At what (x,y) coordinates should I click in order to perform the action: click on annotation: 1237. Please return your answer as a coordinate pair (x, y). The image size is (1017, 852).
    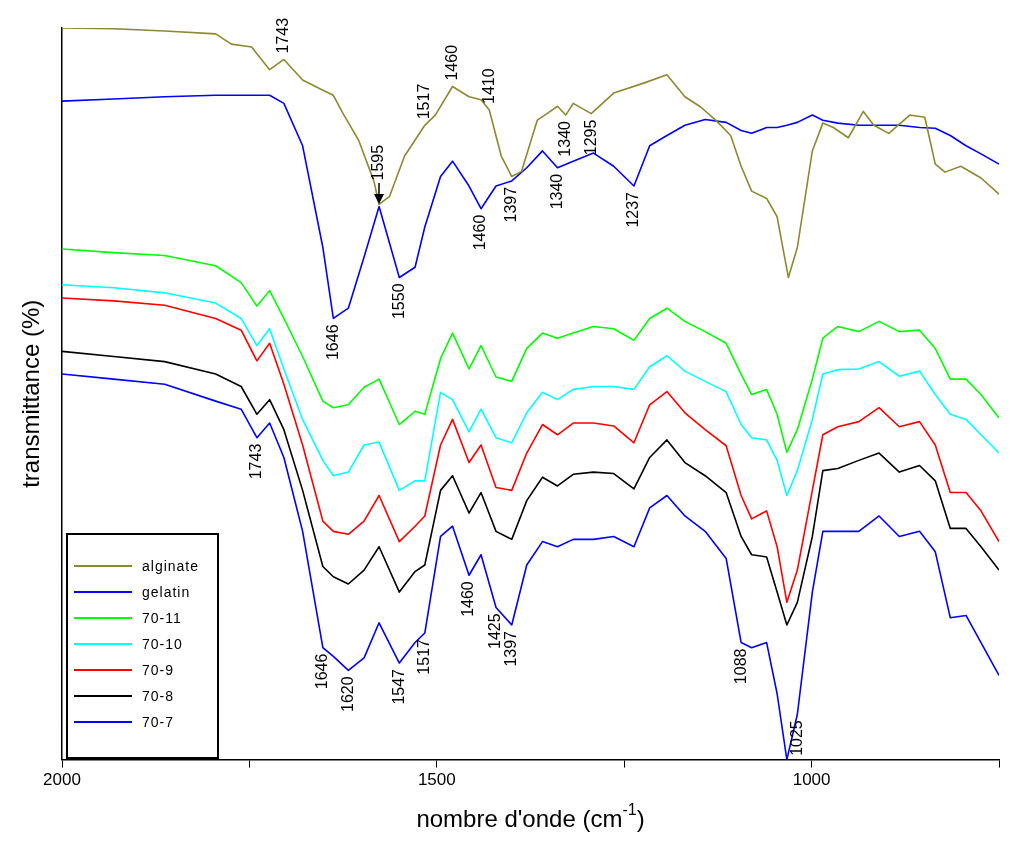
    Looking at the image, I should click on (633, 209).